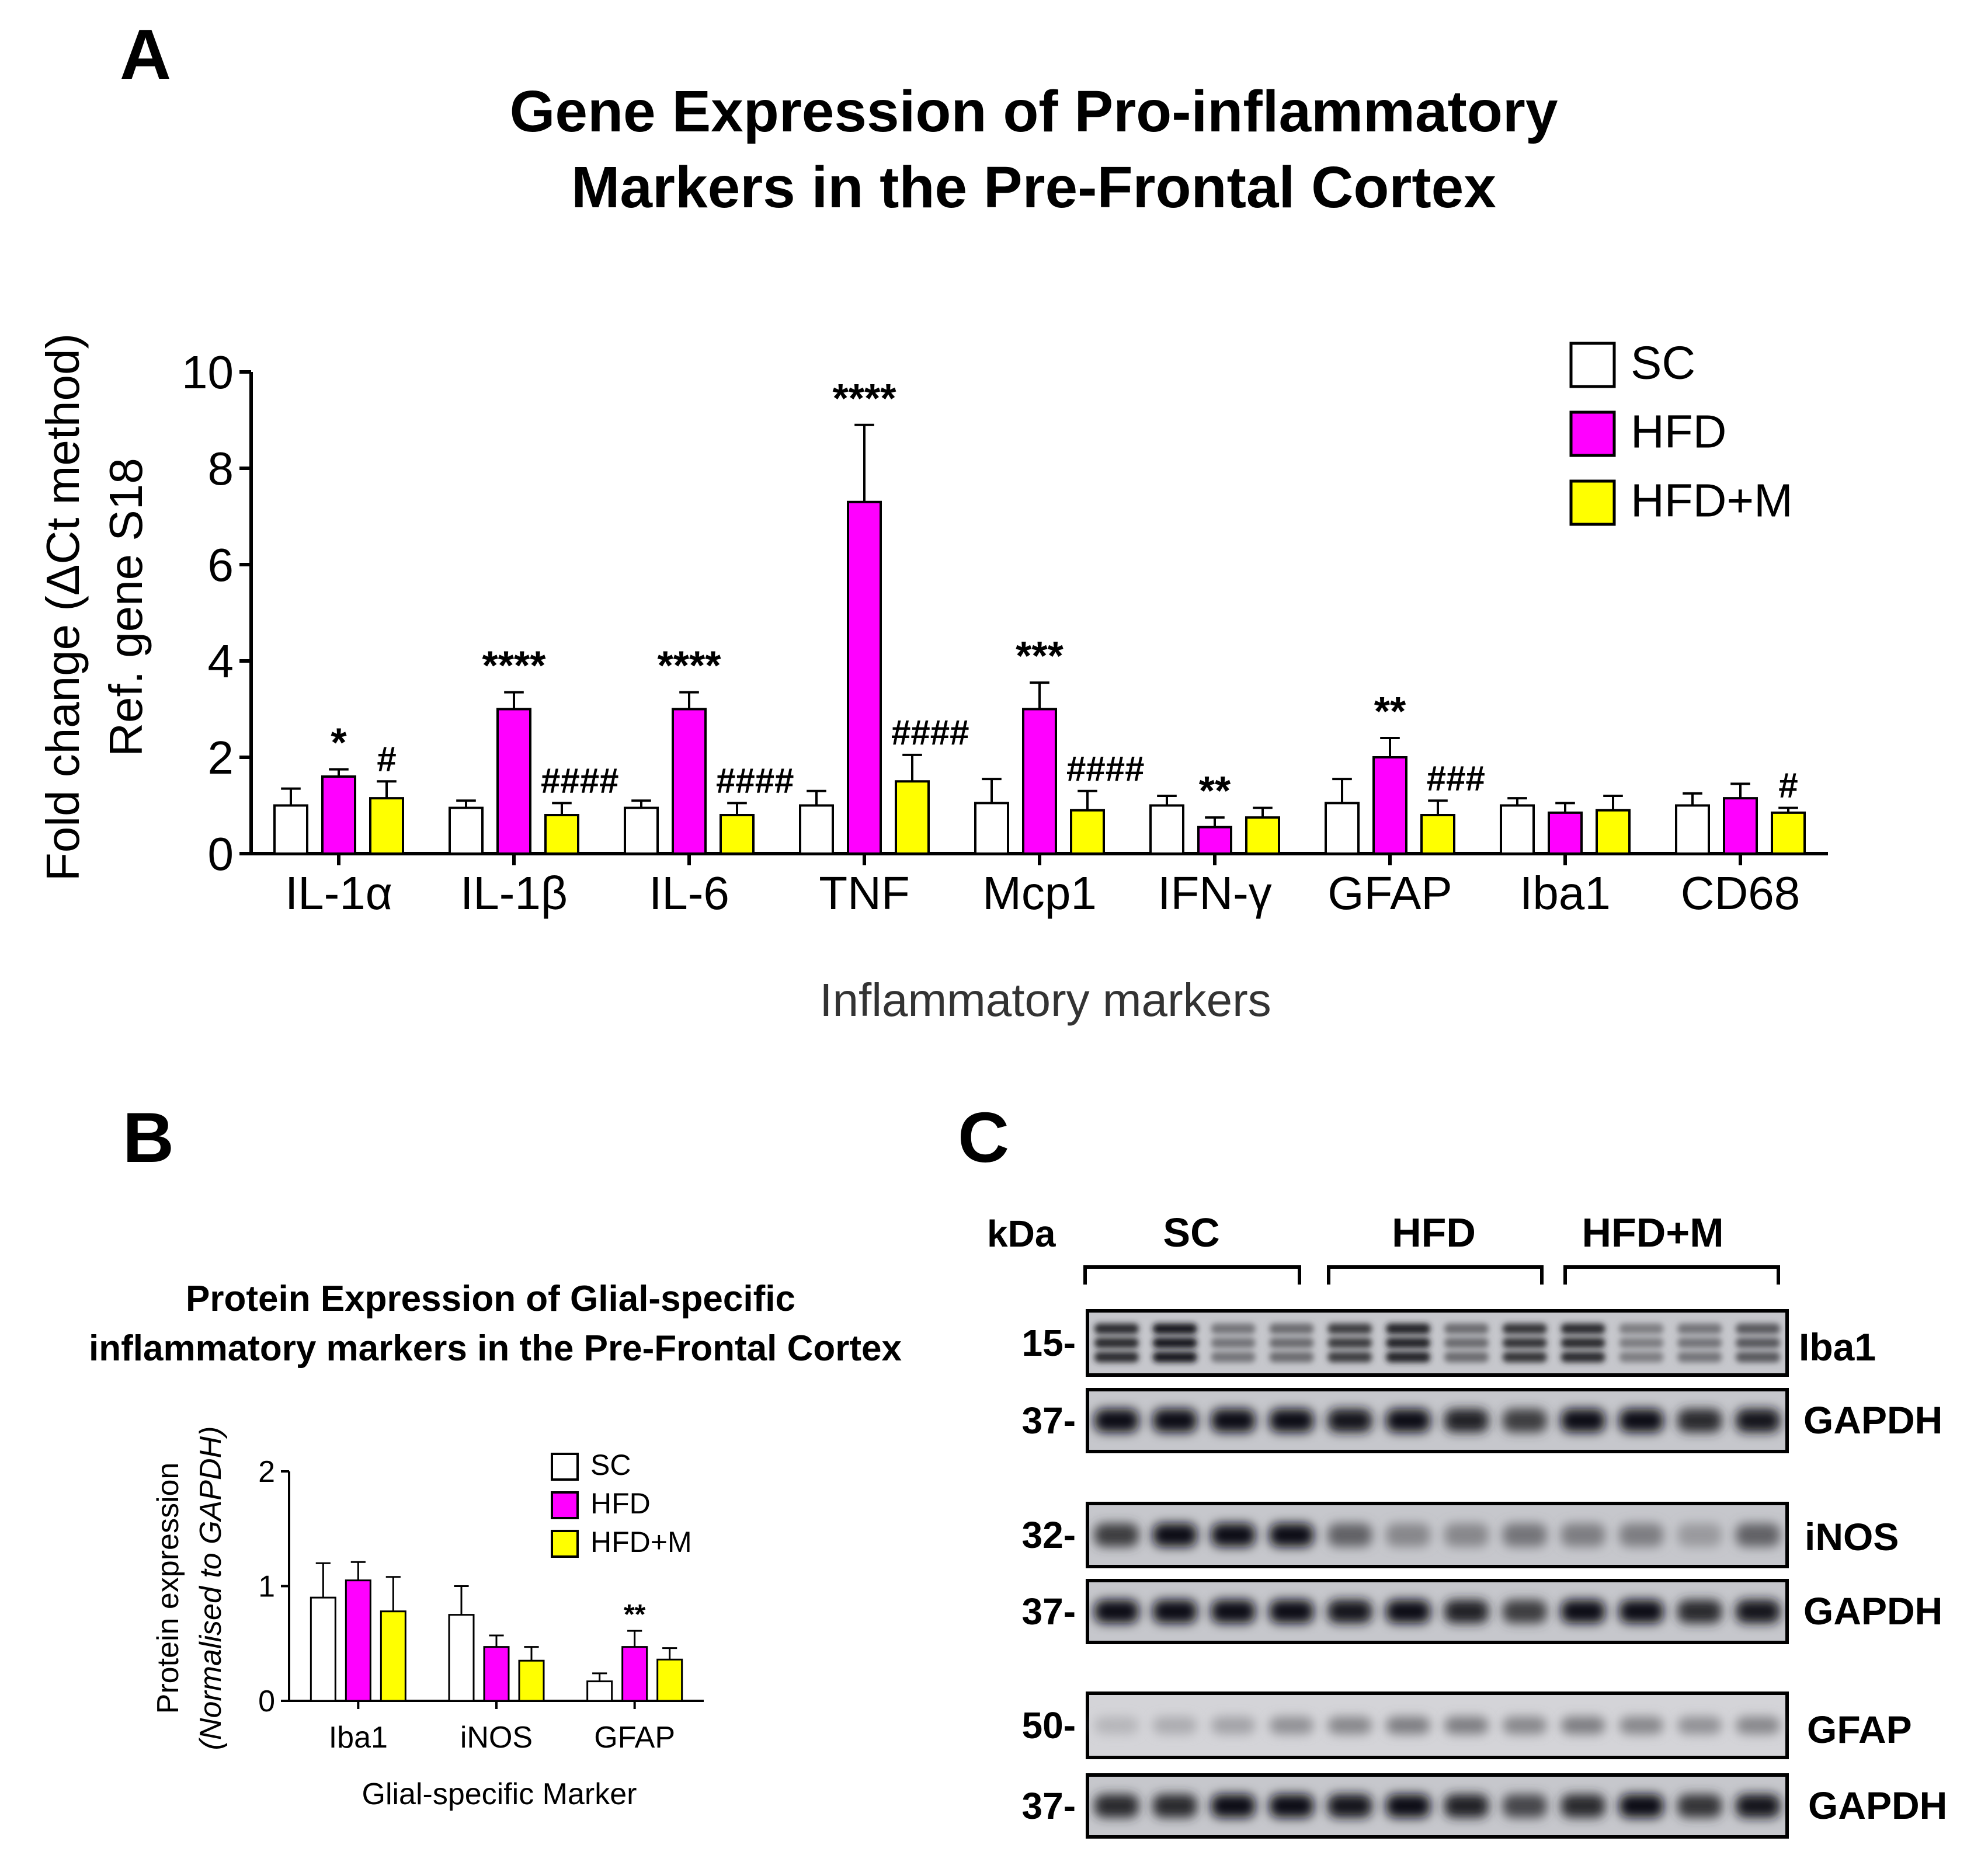 The image size is (1988, 1869). What do you see at coordinates (992, 828) in the screenshot?
I see `chart-a-bar-sc-mcp1` at bounding box center [992, 828].